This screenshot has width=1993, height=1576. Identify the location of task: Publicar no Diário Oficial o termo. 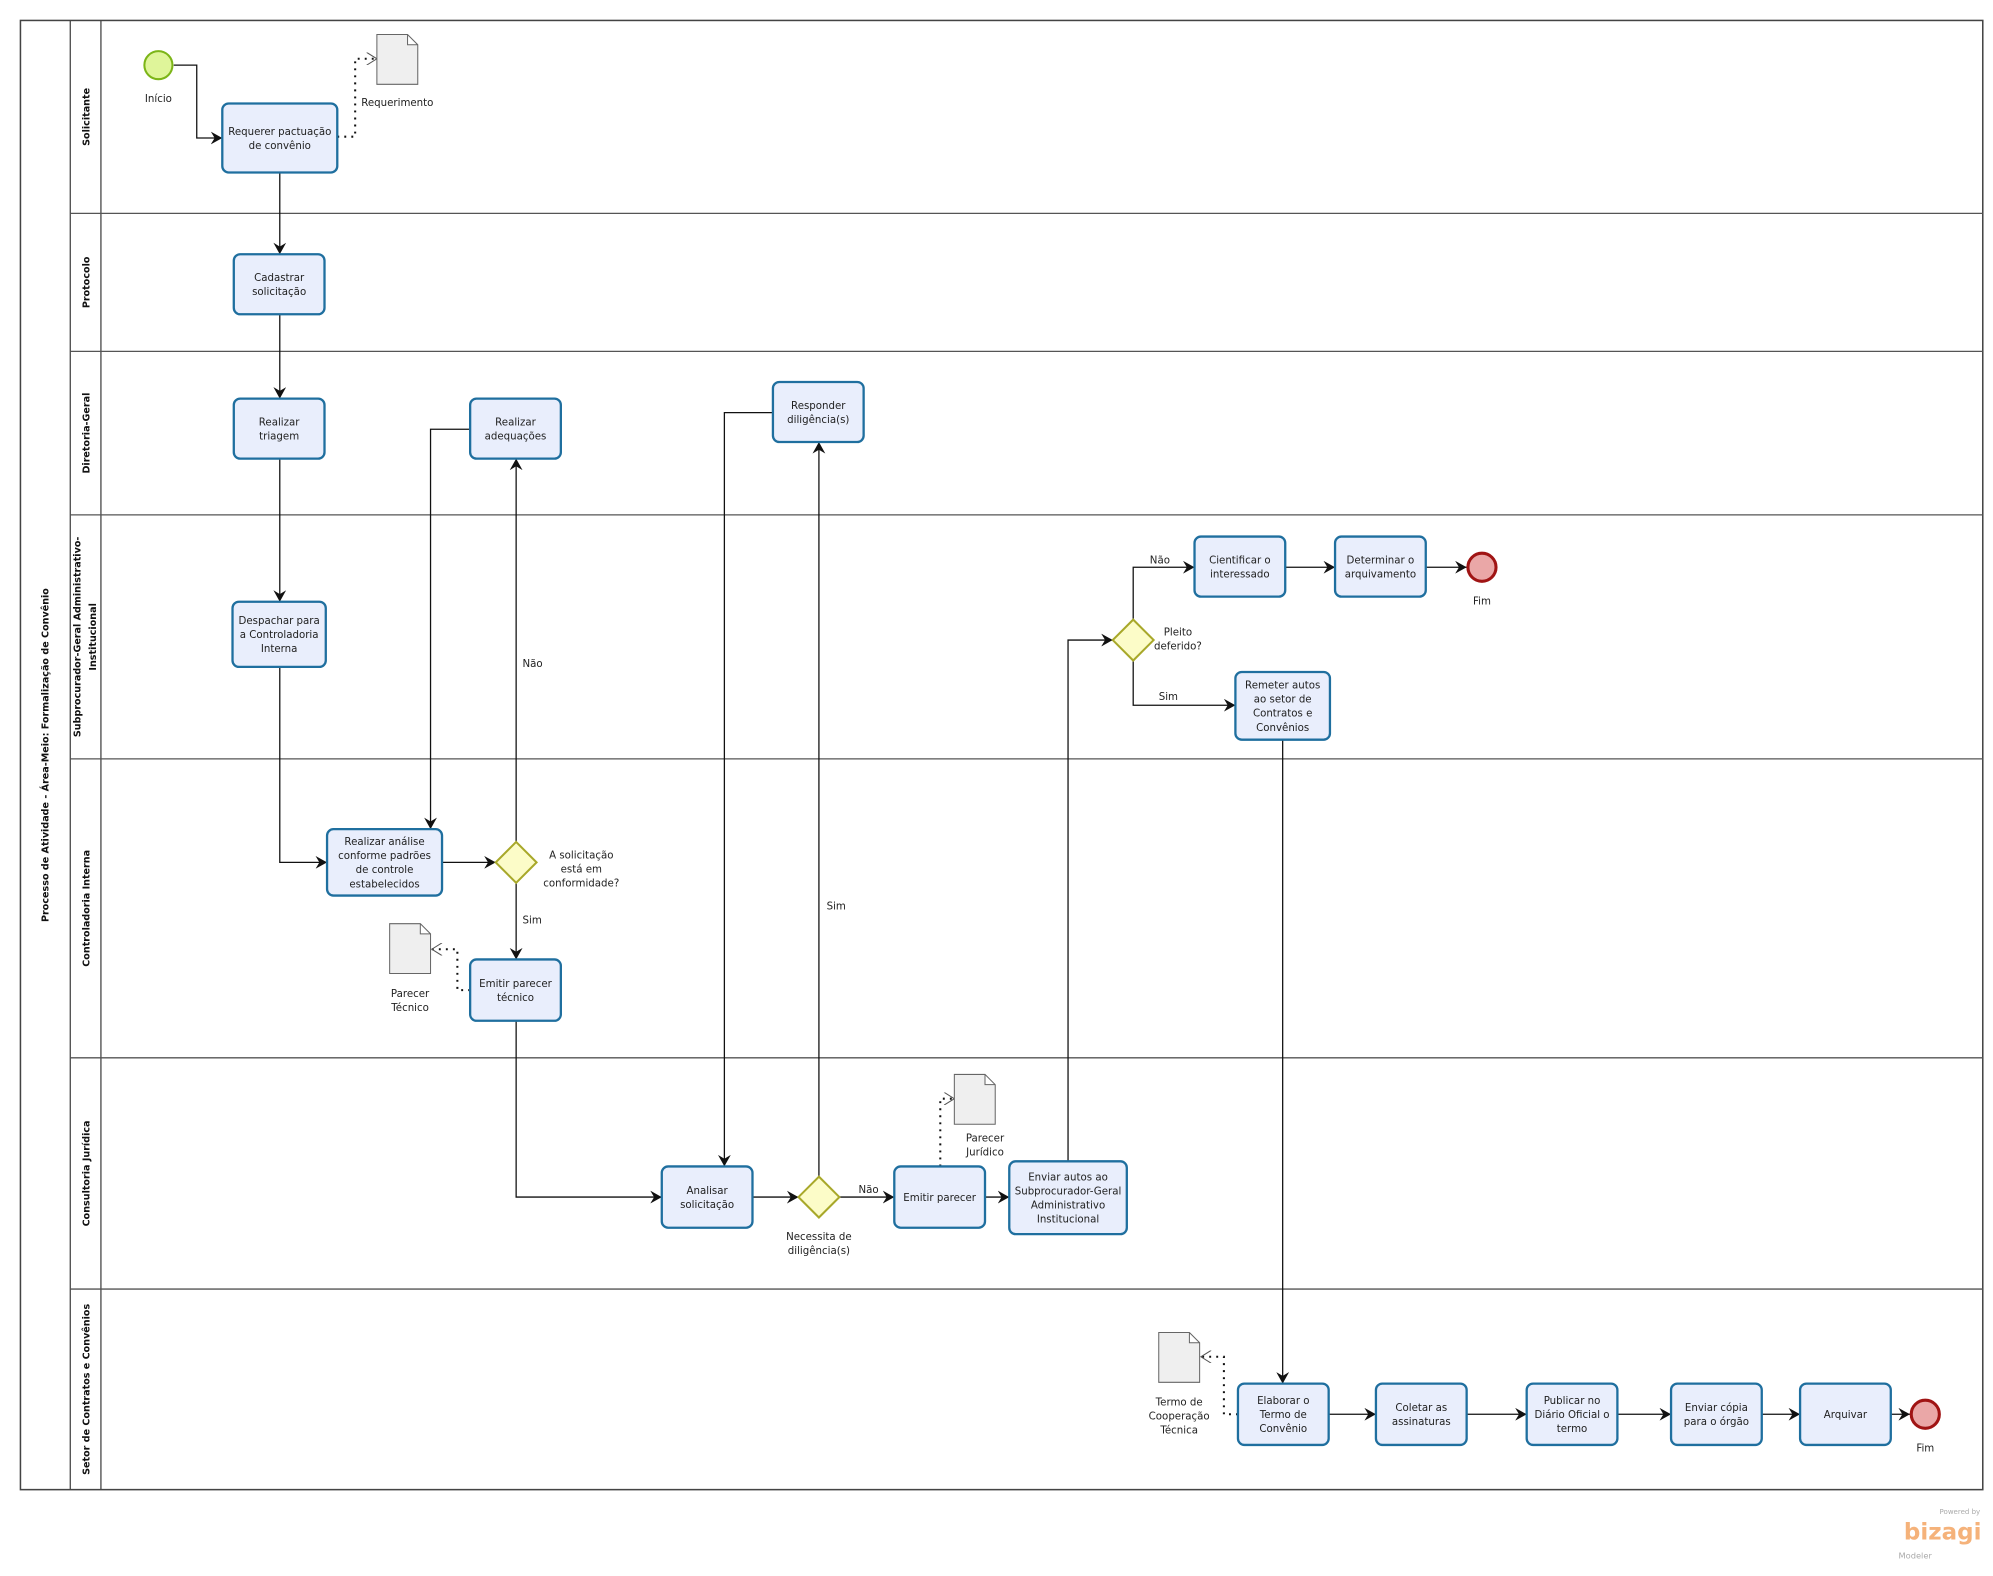
(1572, 1414).